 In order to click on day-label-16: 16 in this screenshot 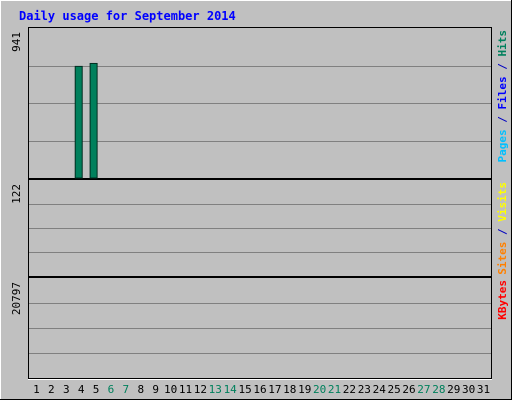, I will do `click(259, 389)`.